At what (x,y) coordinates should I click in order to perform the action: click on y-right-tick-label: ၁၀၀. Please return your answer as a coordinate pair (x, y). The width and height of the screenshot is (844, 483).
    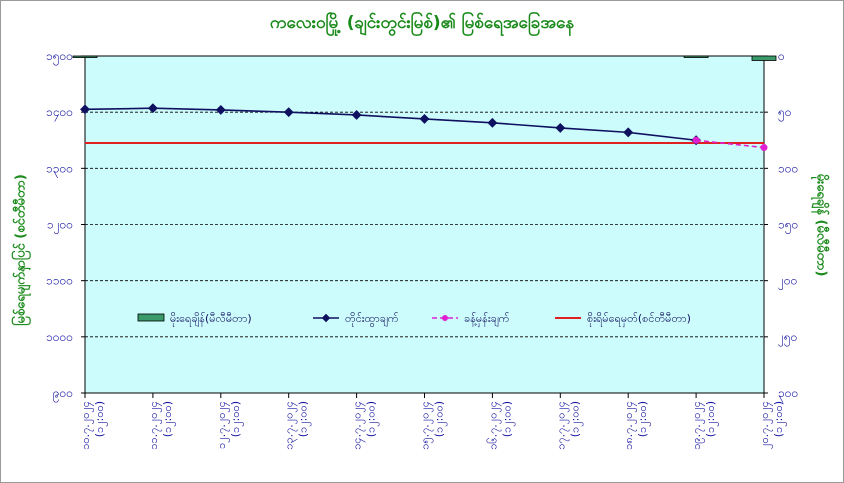
    Looking at the image, I should click on (788, 168).